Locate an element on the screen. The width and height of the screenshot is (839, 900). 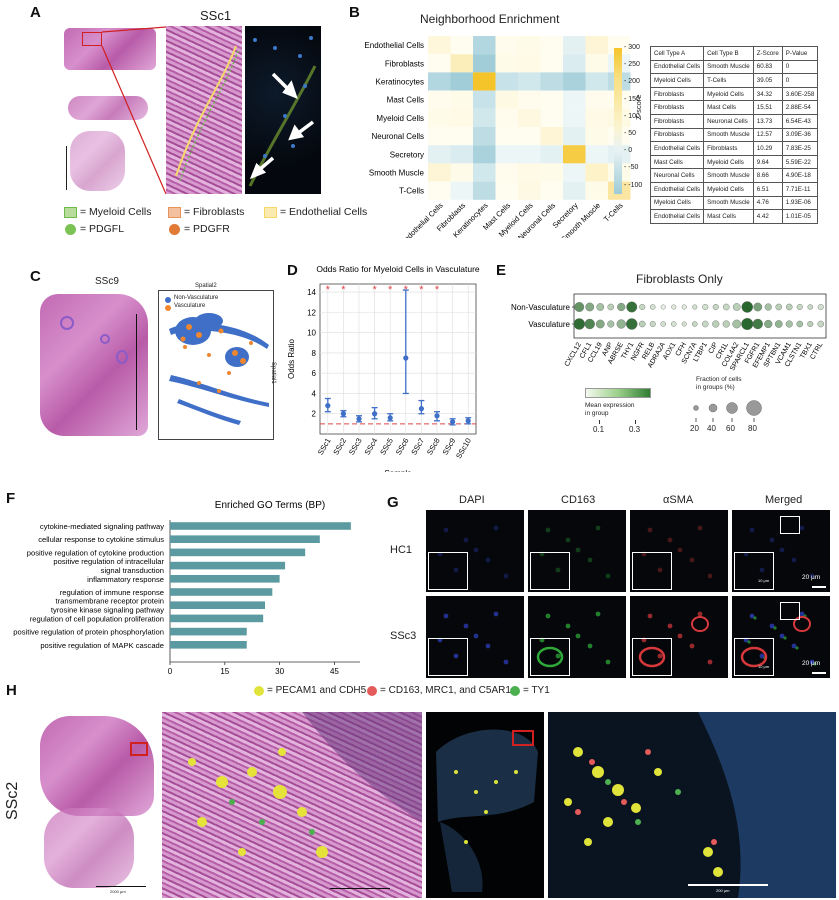
go-label: inflammatory response is located at coordinates (125, 579).